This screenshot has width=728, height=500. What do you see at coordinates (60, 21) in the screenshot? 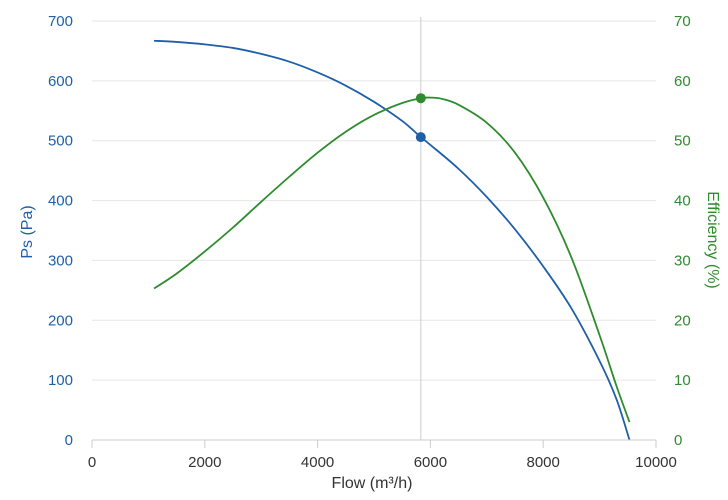
I see `y-left-tick-label-7: 700` at bounding box center [60, 21].